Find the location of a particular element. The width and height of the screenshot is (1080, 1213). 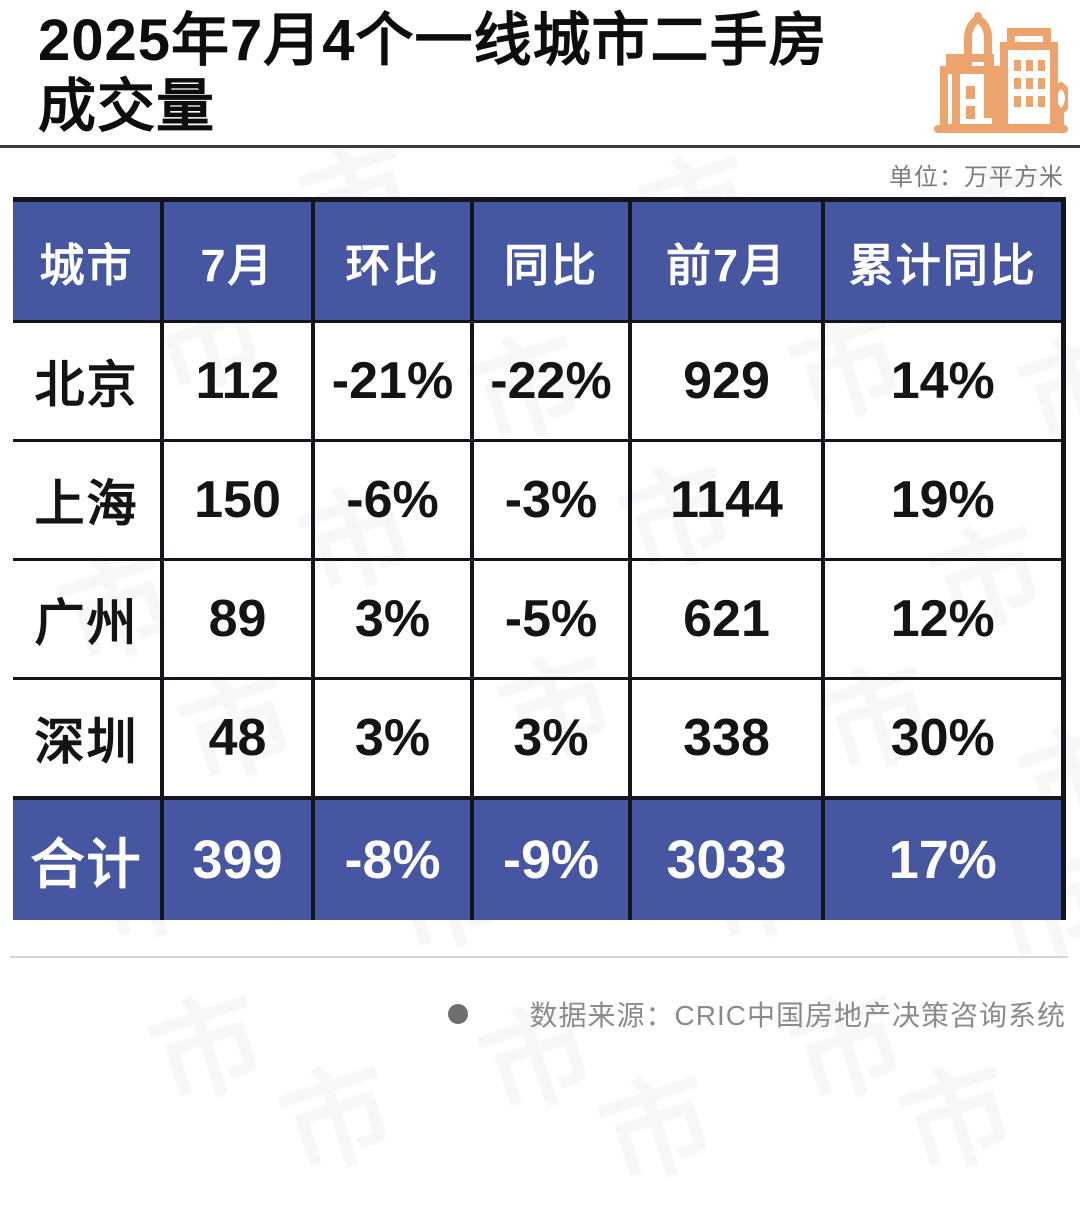

cell-cumulative-yoy: 30% is located at coordinates (942, 738).